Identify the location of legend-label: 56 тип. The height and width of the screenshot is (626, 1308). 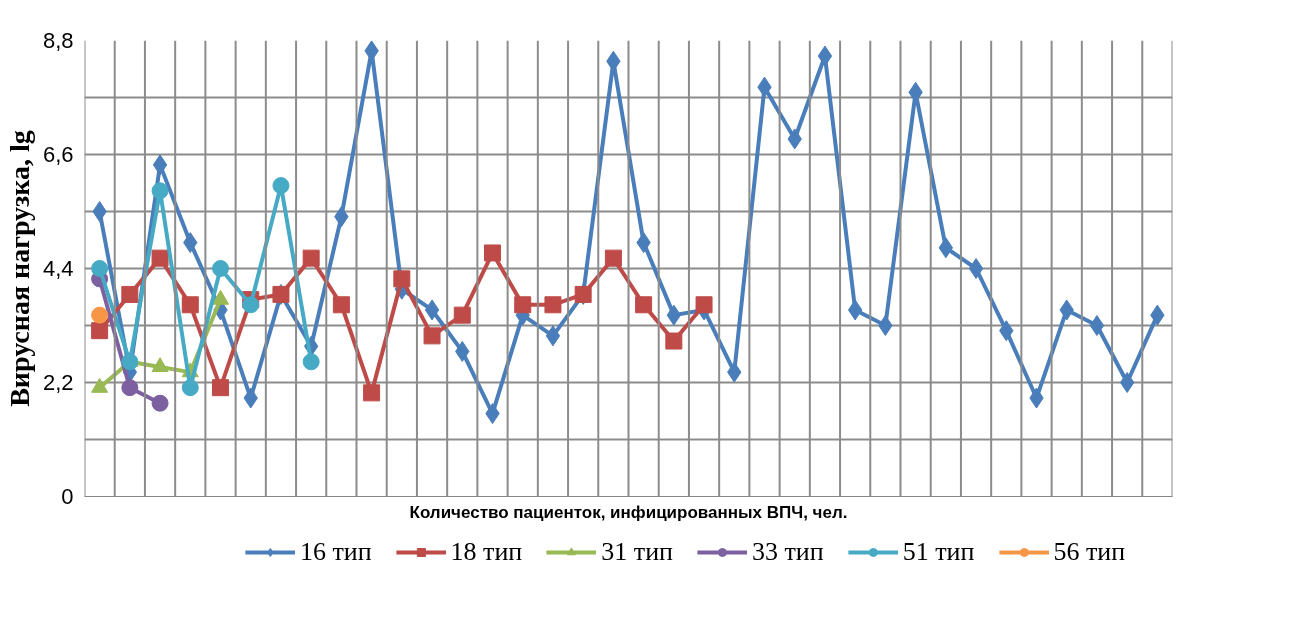
(1089, 552).